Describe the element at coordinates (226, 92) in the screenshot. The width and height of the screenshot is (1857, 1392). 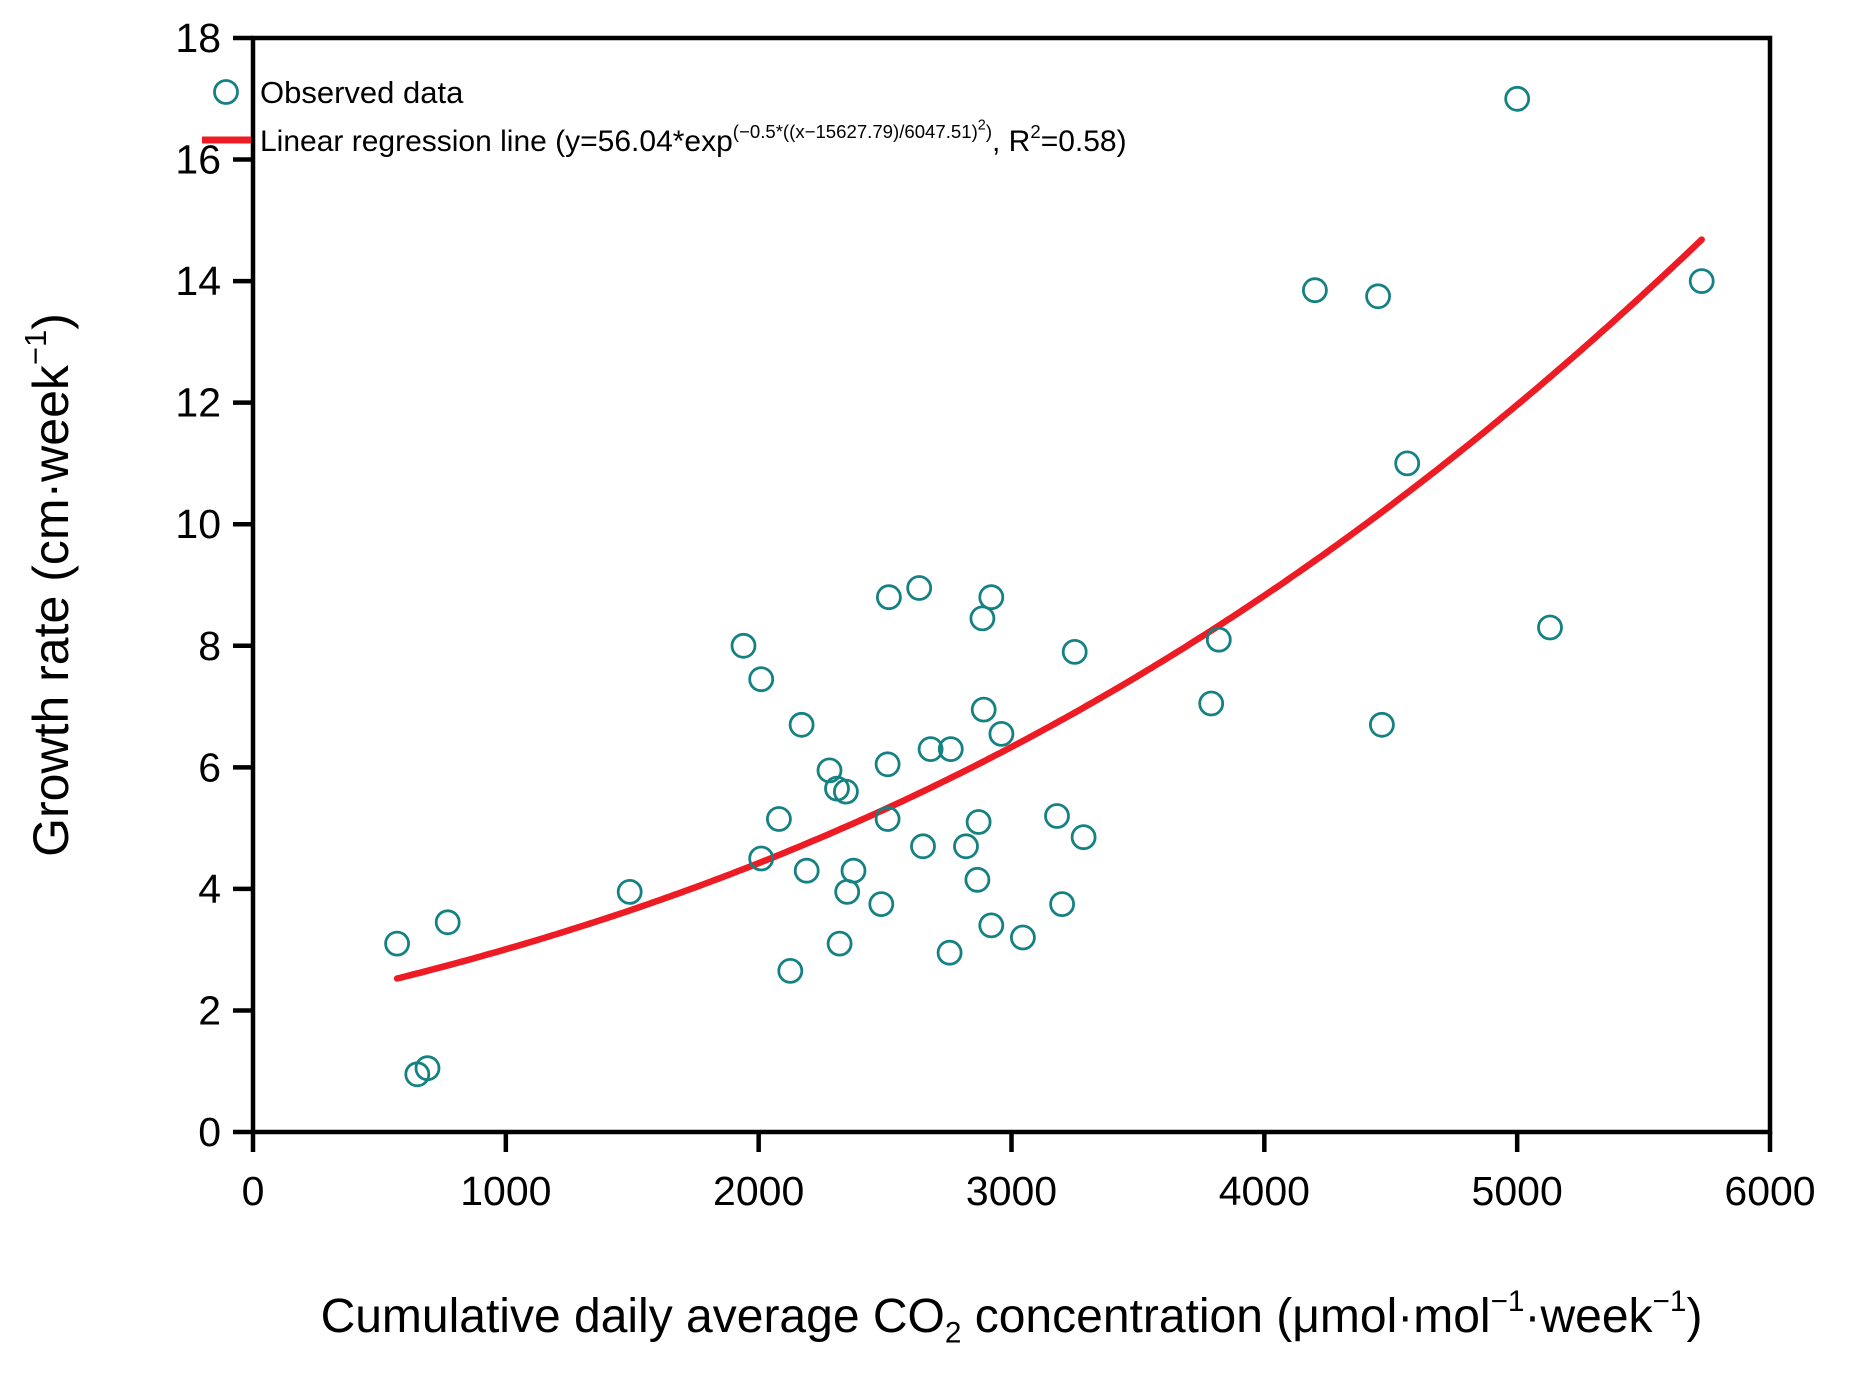
I see `legend-marker-circle` at that location.